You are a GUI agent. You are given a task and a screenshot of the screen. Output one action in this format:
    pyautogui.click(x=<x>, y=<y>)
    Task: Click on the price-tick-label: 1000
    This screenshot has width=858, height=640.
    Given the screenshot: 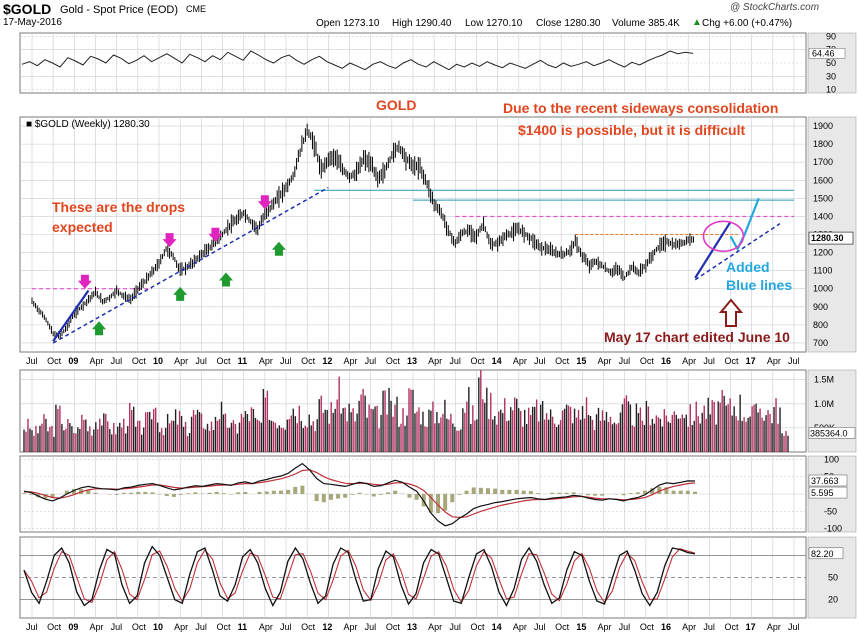 What is the action you would take?
    pyautogui.click(x=823, y=289)
    